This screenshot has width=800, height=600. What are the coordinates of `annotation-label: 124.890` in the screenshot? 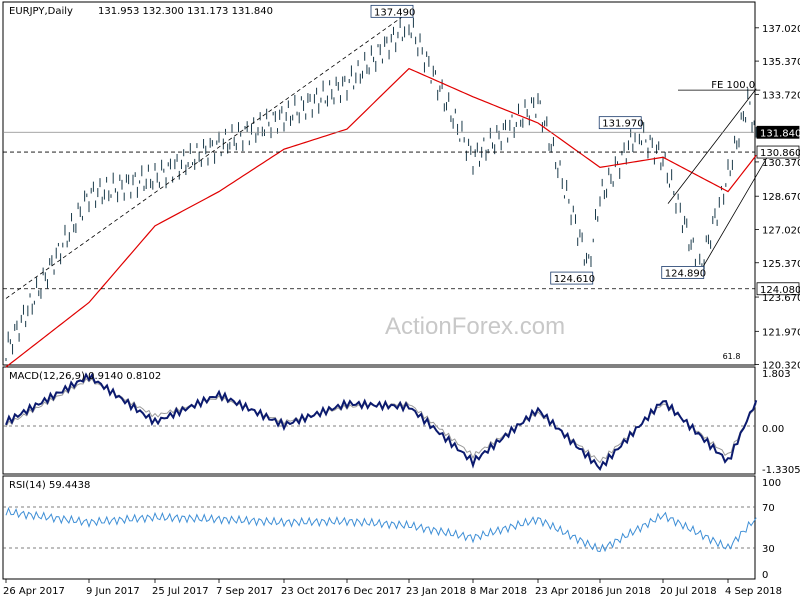 It's located at (685, 273).